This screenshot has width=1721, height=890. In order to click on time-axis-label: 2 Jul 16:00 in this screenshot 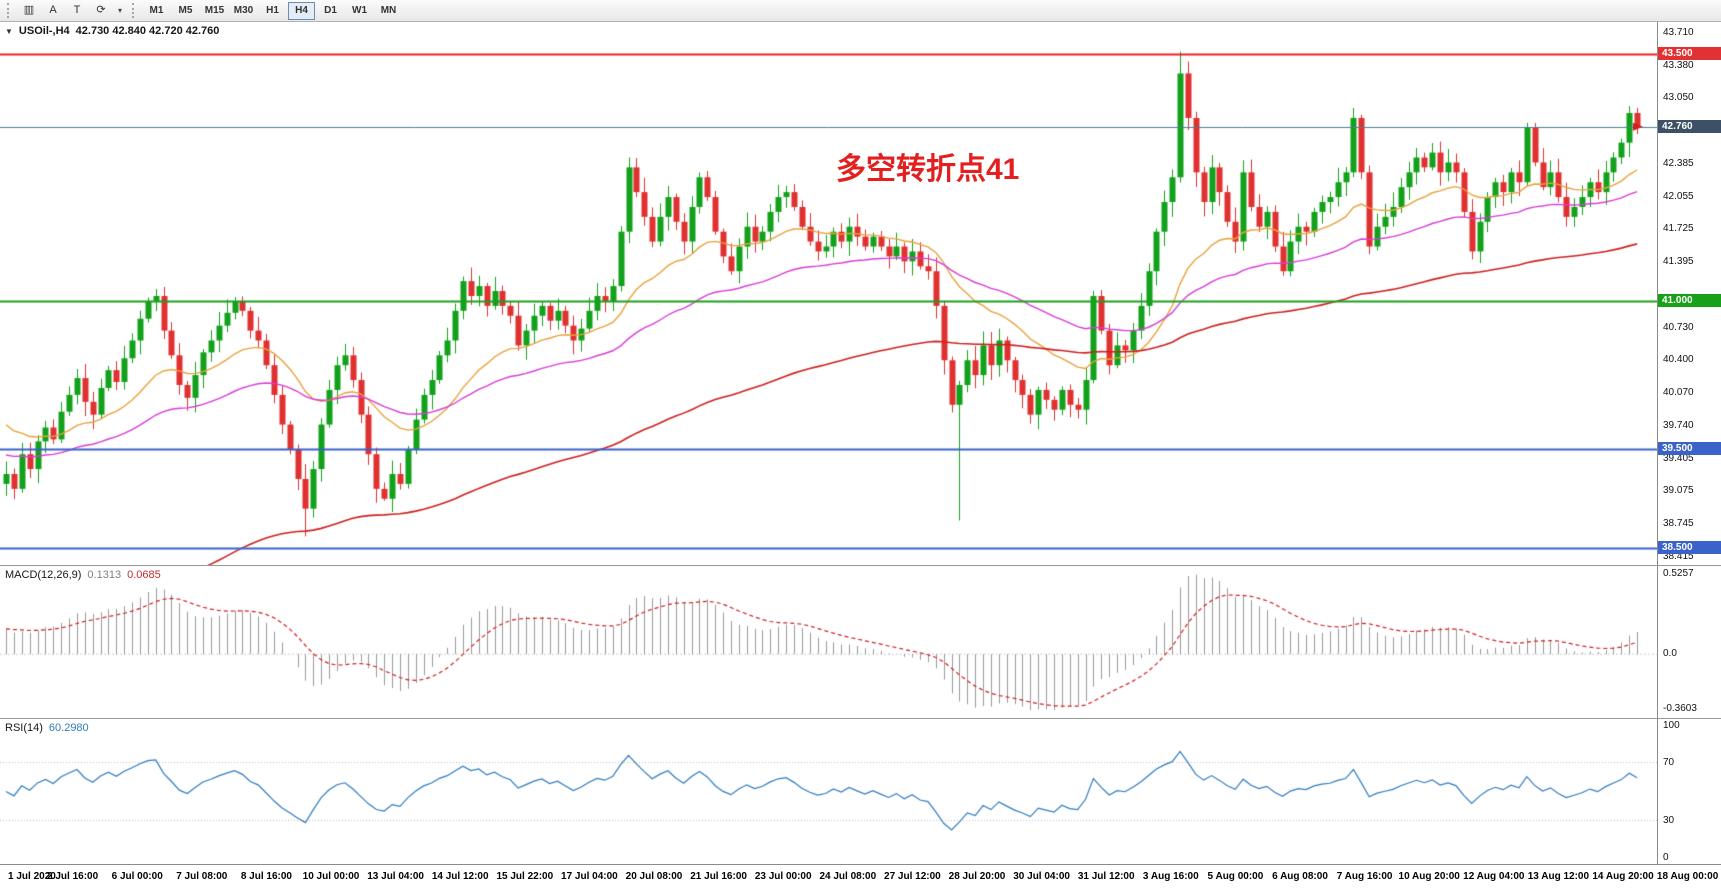, I will do `click(73, 876)`.